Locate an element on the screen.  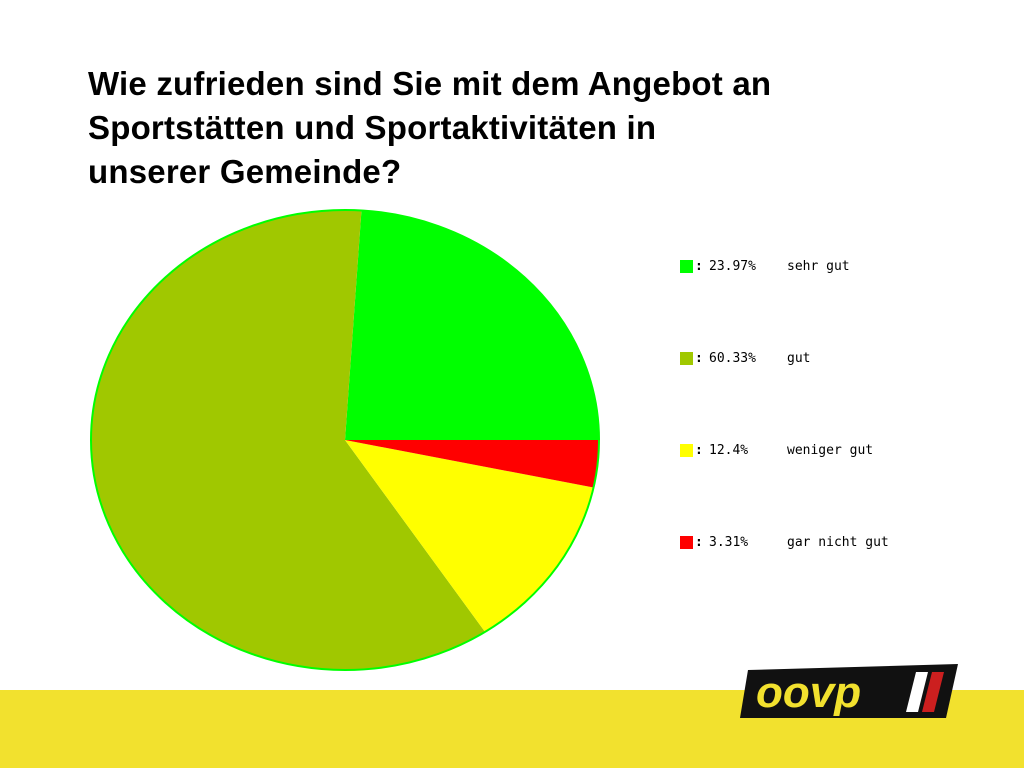
logo-frame is located at coordinates (849, 691).